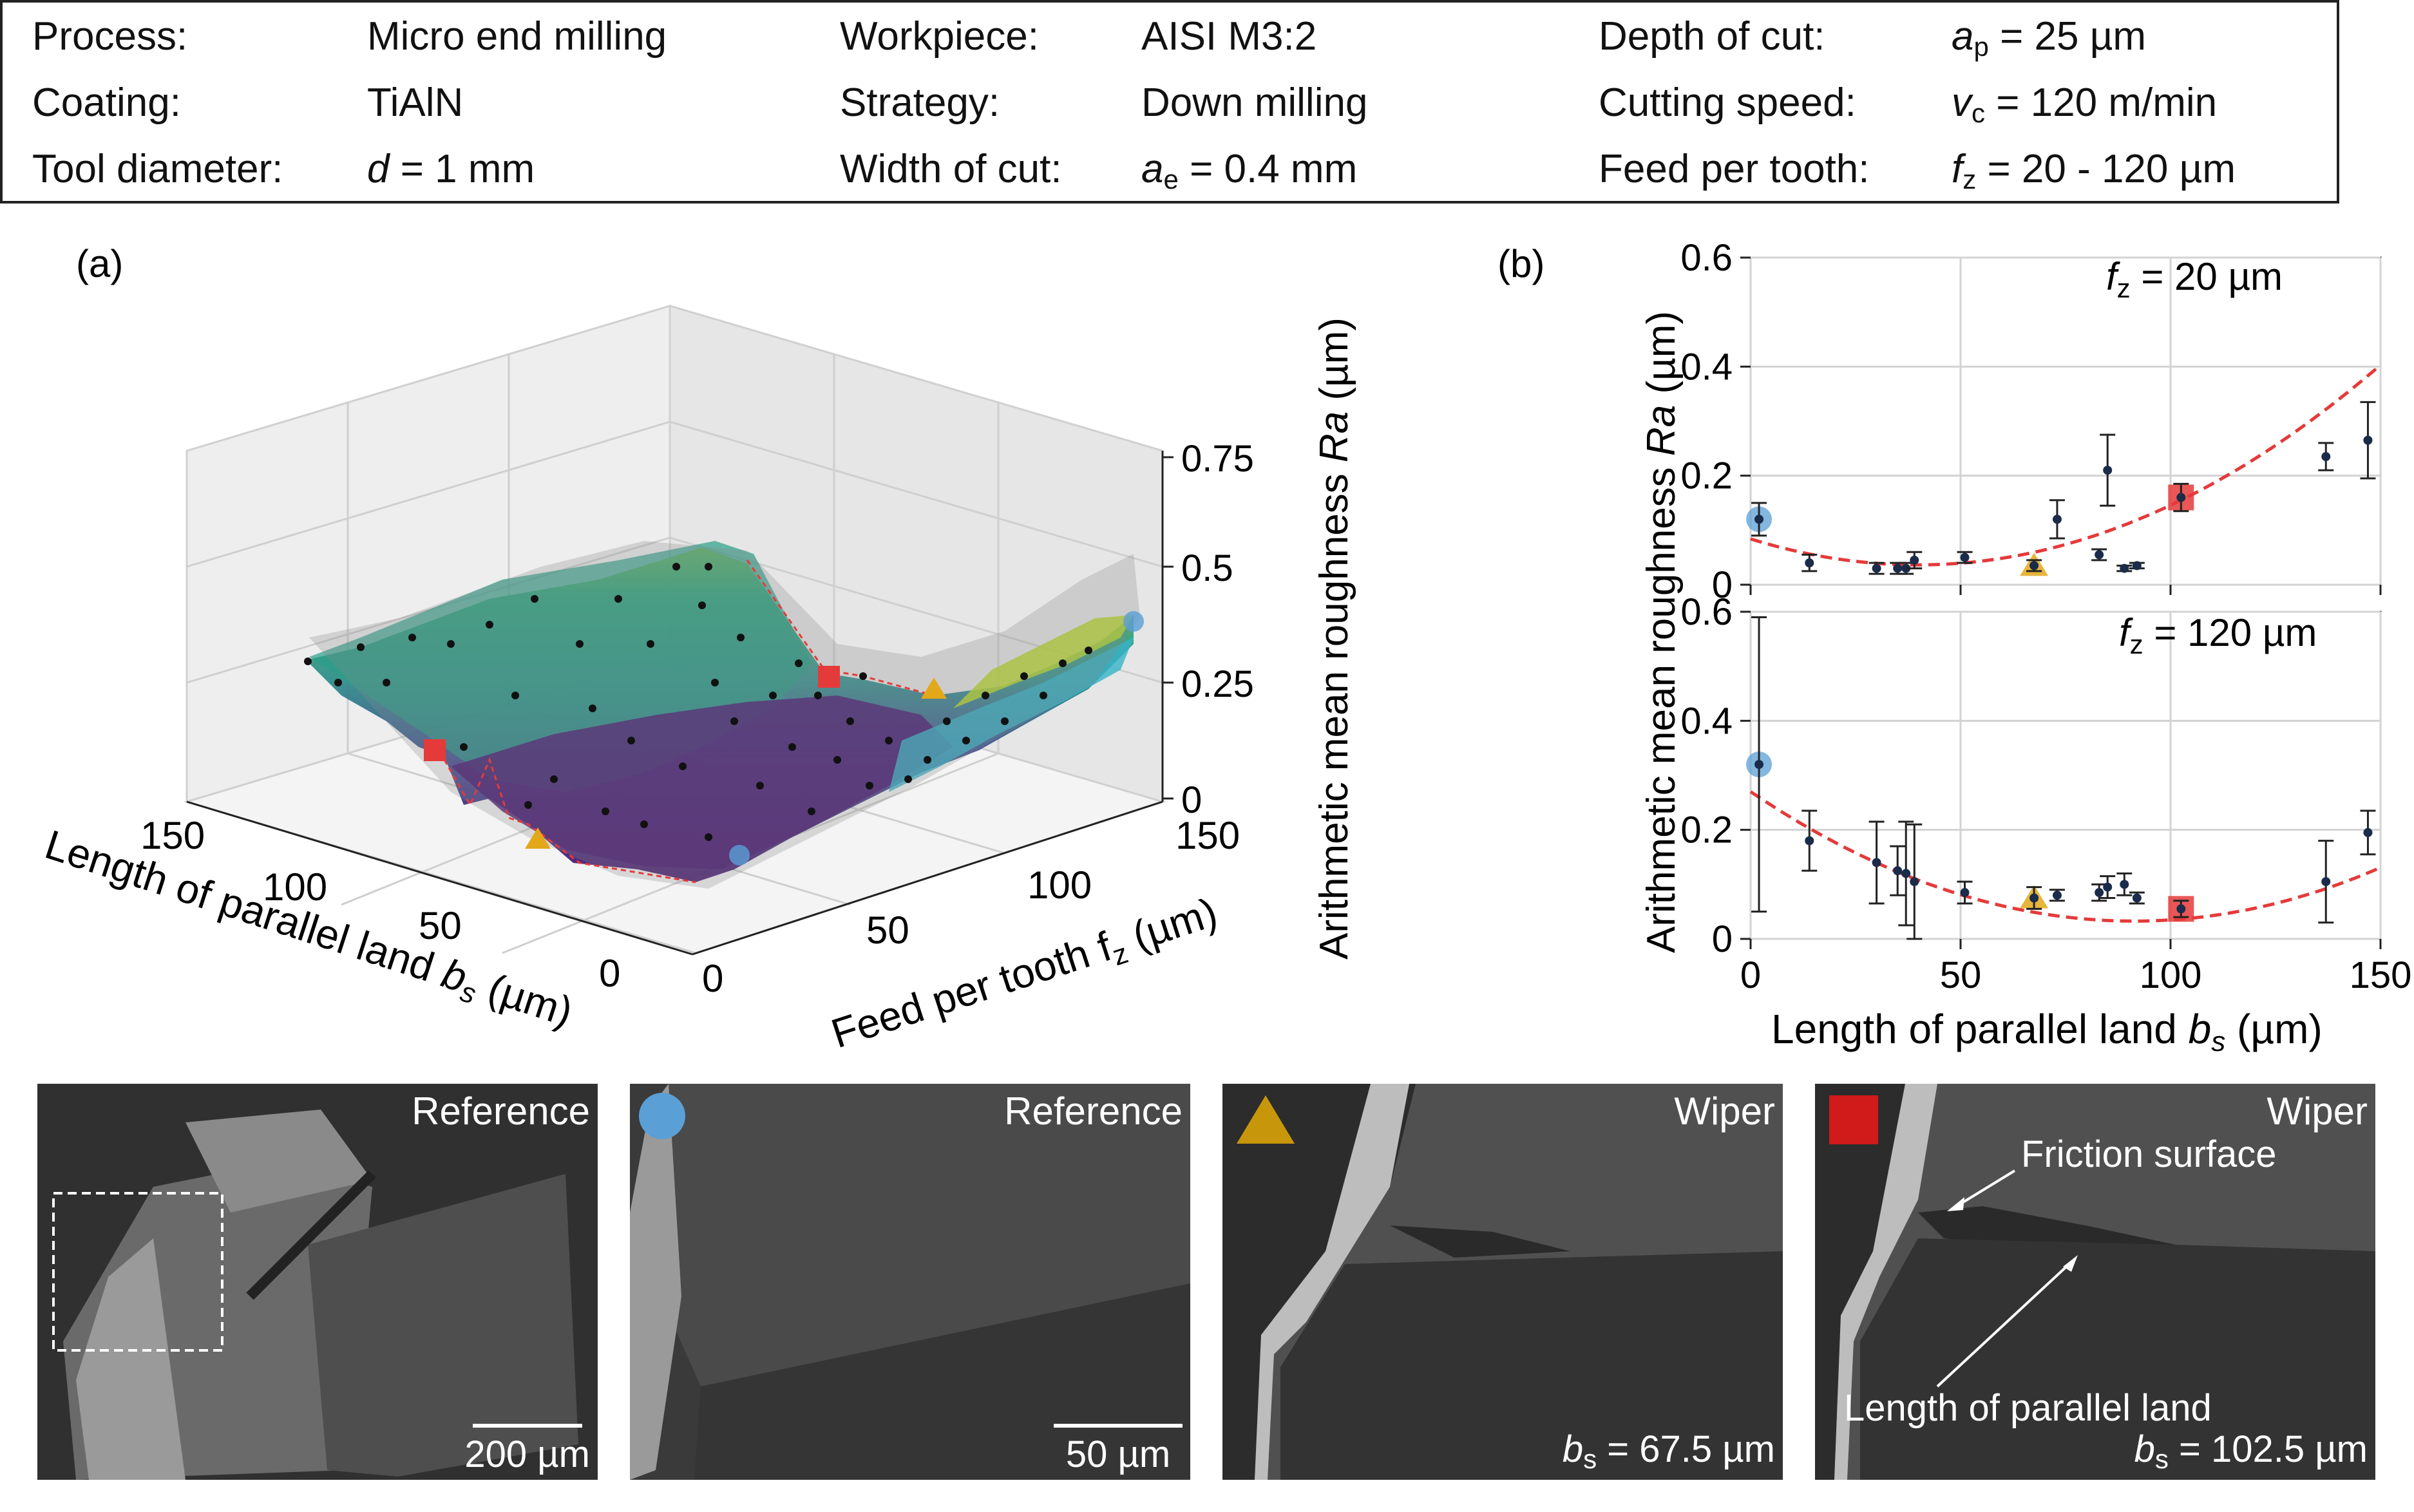  Describe the element at coordinates (527, 1450) in the screenshot. I see `scale-bar: 200 µm` at that location.